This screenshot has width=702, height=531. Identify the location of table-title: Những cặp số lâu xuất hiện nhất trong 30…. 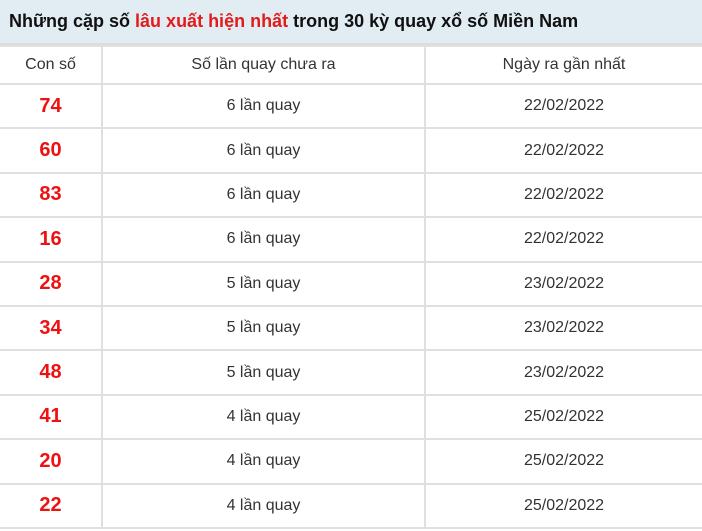
(351, 22).